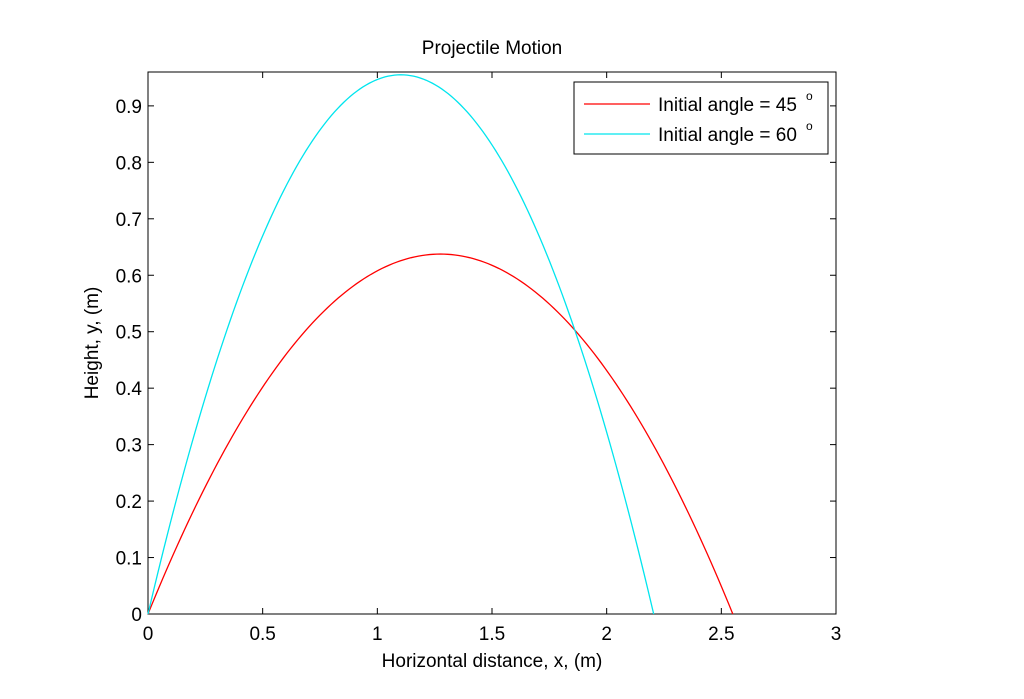 The height and width of the screenshot is (699, 1024). I want to click on y-tick-label: 0.1, so click(129, 559).